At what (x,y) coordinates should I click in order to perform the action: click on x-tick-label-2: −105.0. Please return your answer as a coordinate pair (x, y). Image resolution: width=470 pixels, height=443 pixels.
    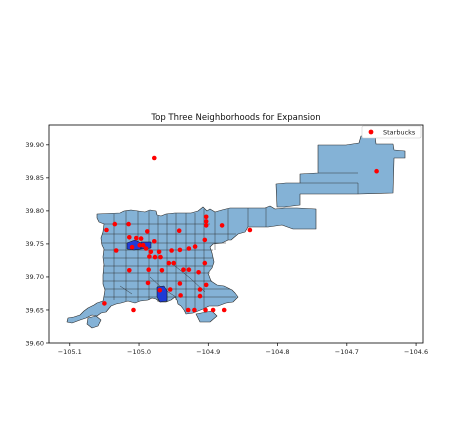
    Looking at the image, I should click on (139, 352).